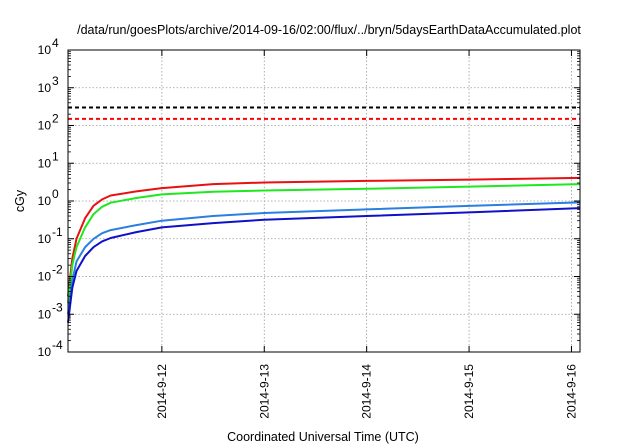 The width and height of the screenshot is (640, 448). Describe the element at coordinates (55, 119) in the screenshot. I see `y-tick-exponent: 2` at that location.